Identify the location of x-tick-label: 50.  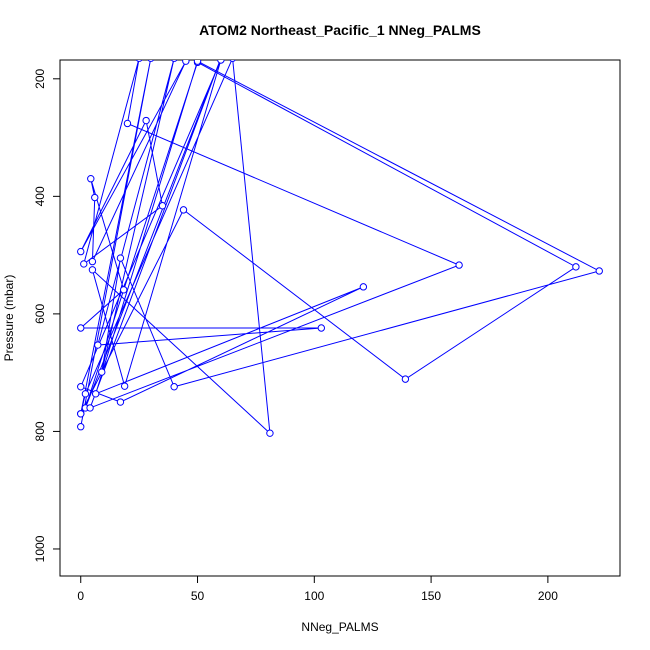
(198, 596).